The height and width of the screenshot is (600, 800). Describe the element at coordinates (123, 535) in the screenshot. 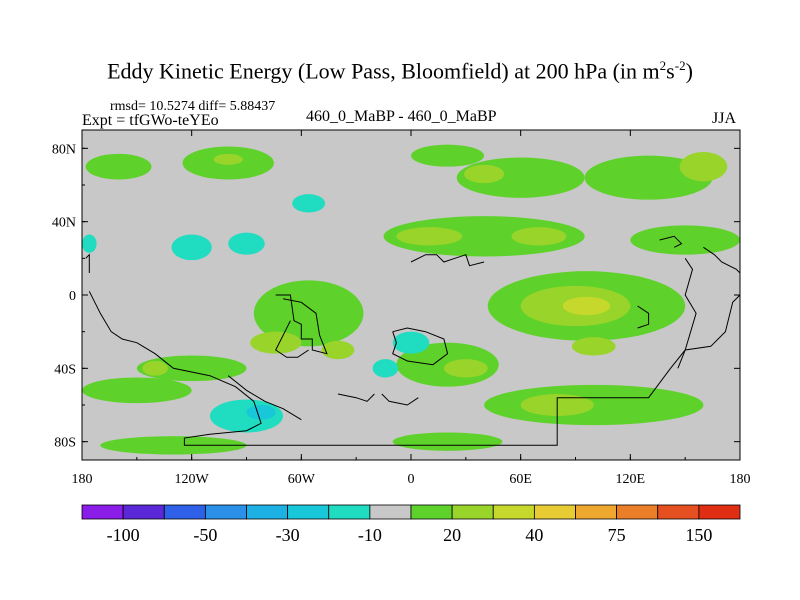

I see `colorbar-label-0: -100` at that location.